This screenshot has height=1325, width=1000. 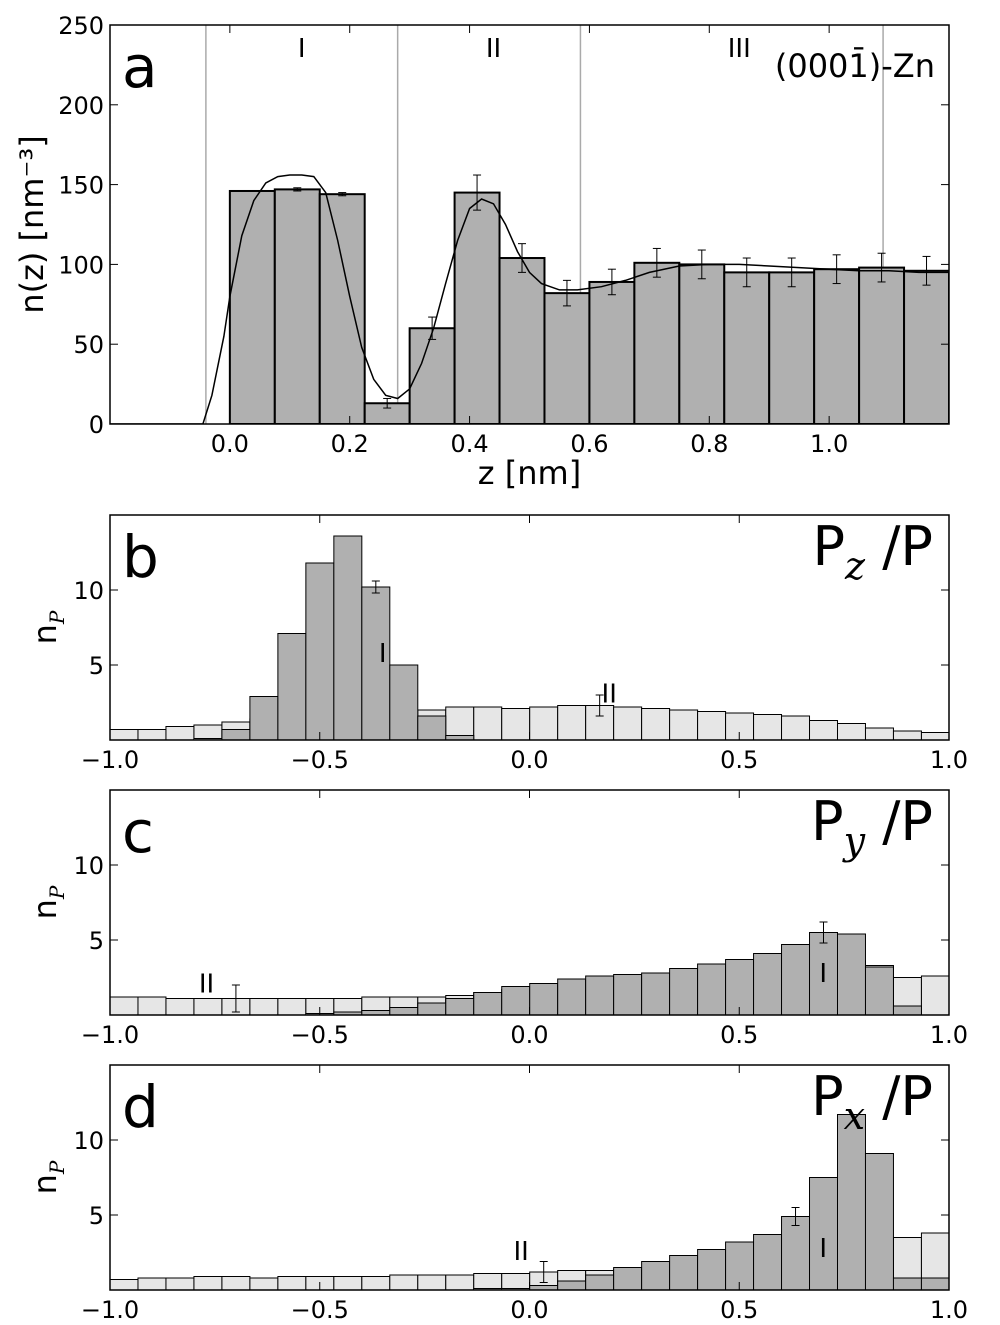 I want to click on y-tick-label: 10, so click(x=88, y=866).